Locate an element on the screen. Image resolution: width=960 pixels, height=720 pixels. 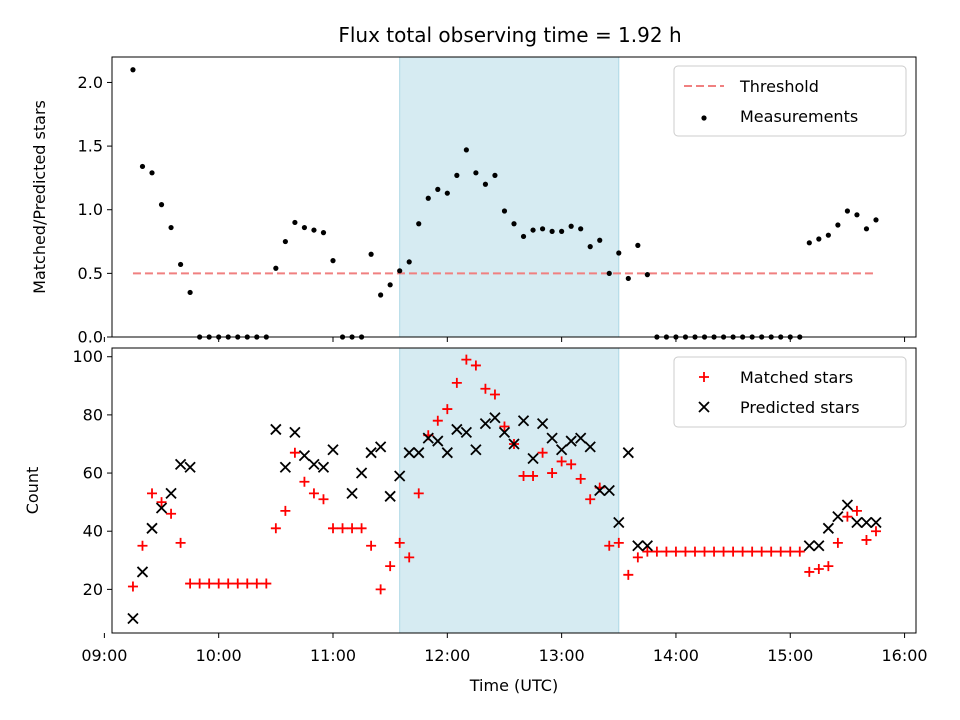
legend-label: Predicted stars is located at coordinates (800, 407).